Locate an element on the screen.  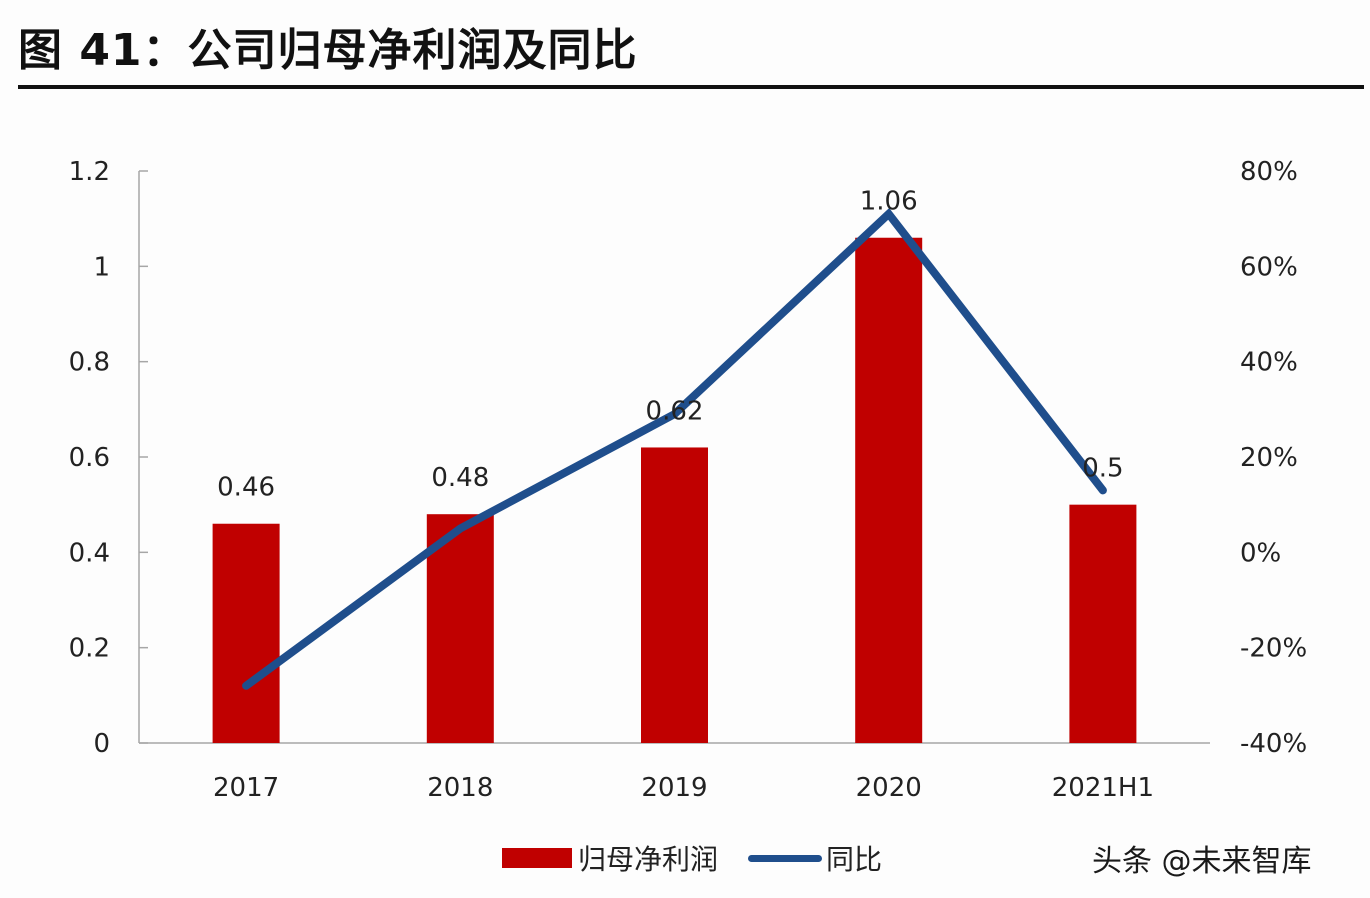
bar-2020 is located at coordinates (889, 490).